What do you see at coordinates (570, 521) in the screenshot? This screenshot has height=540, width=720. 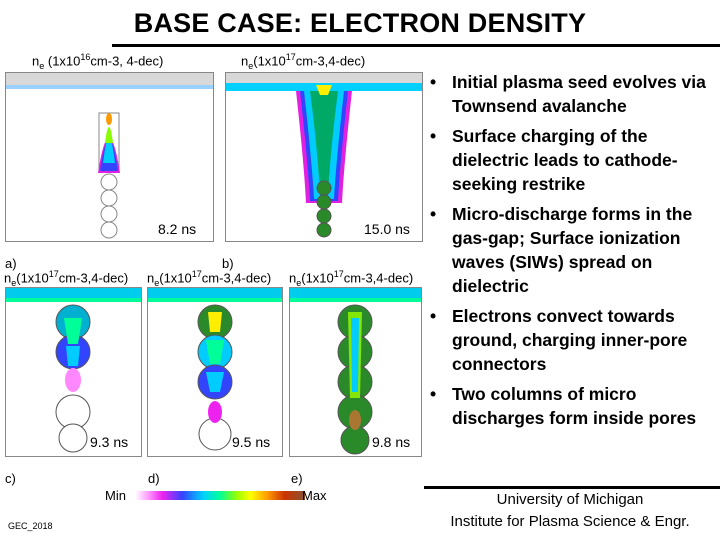 I see `footer-line-2: Institute for Plasma Science & Engr.` at bounding box center [570, 521].